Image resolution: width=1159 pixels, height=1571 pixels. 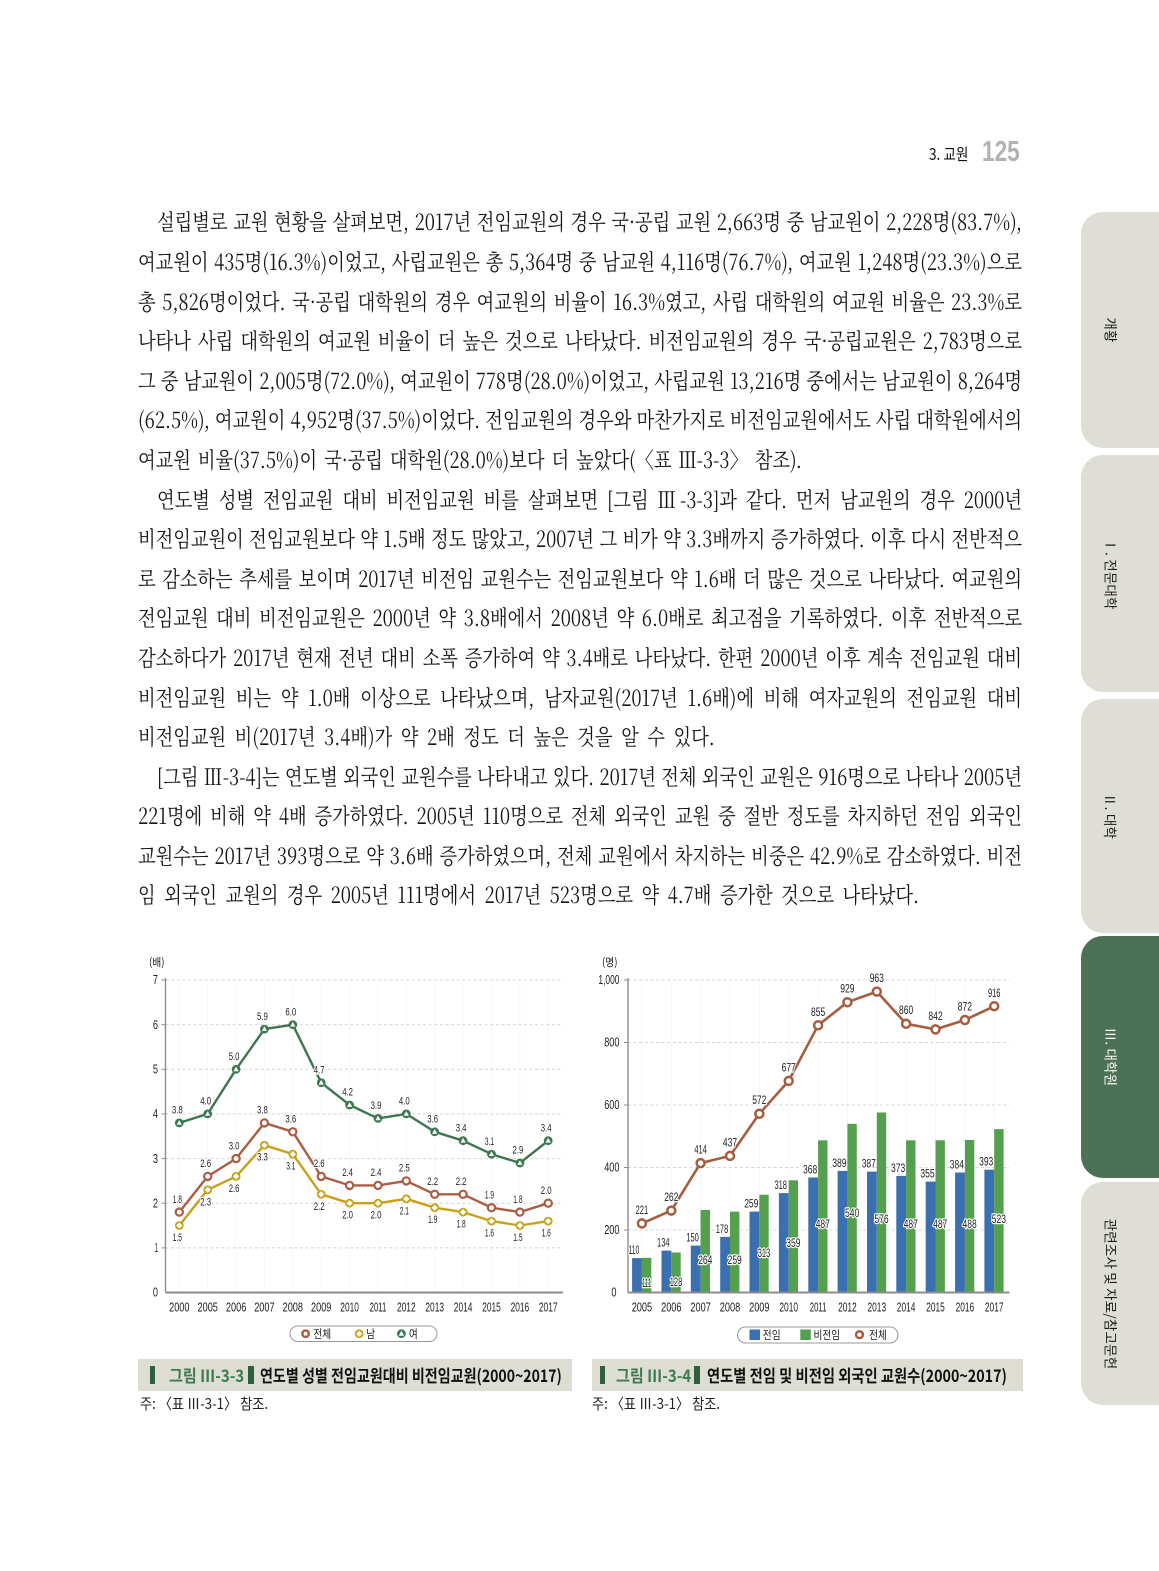 I want to click on svg-text: 3, so click(x=155, y=1159).